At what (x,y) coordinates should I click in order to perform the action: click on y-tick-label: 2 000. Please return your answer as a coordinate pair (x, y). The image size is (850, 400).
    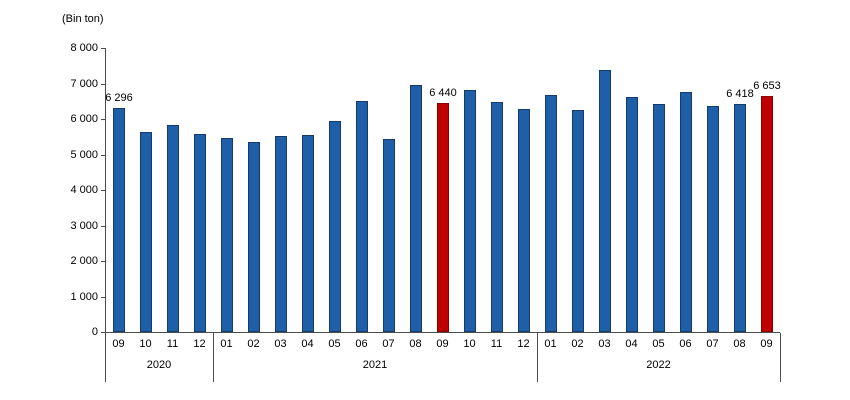
    Looking at the image, I should click on (84, 261).